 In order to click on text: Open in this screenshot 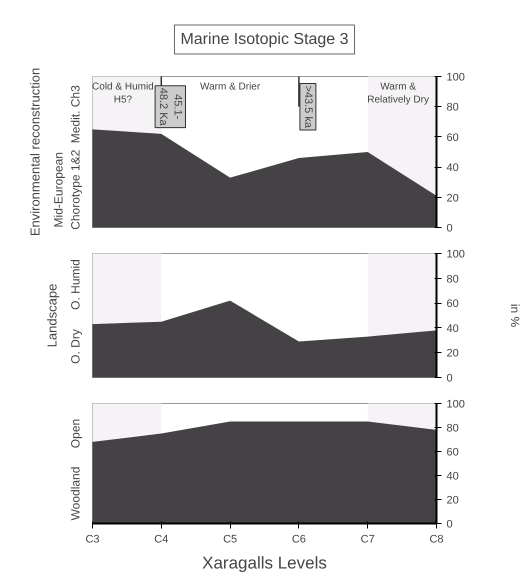, I will do `click(75, 433)`.